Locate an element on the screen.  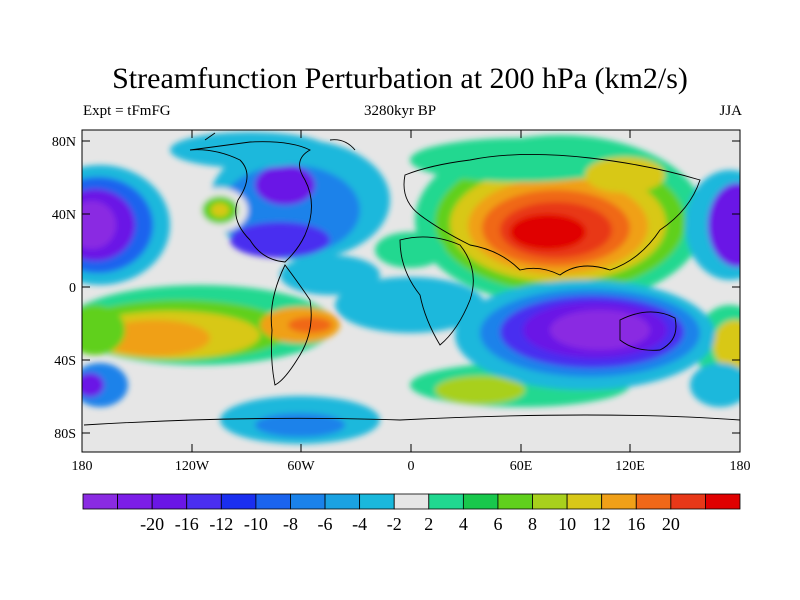
colorbar-label: 10 is located at coordinates (567, 524).